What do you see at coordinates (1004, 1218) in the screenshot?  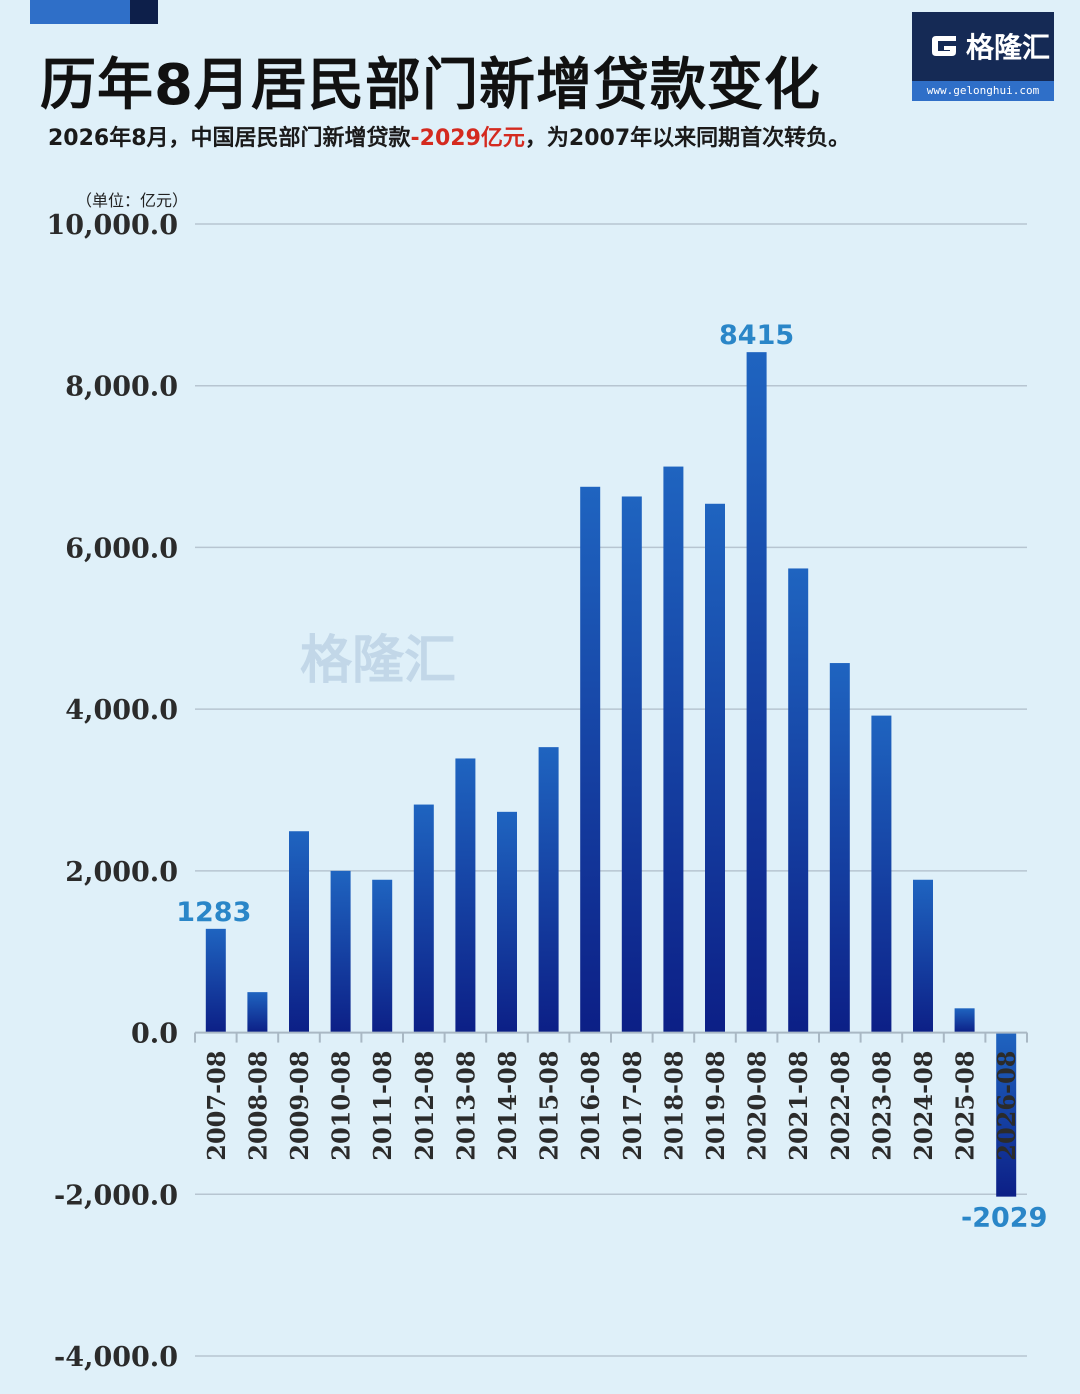 I see `data-label: -2029` at bounding box center [1004, 1218].